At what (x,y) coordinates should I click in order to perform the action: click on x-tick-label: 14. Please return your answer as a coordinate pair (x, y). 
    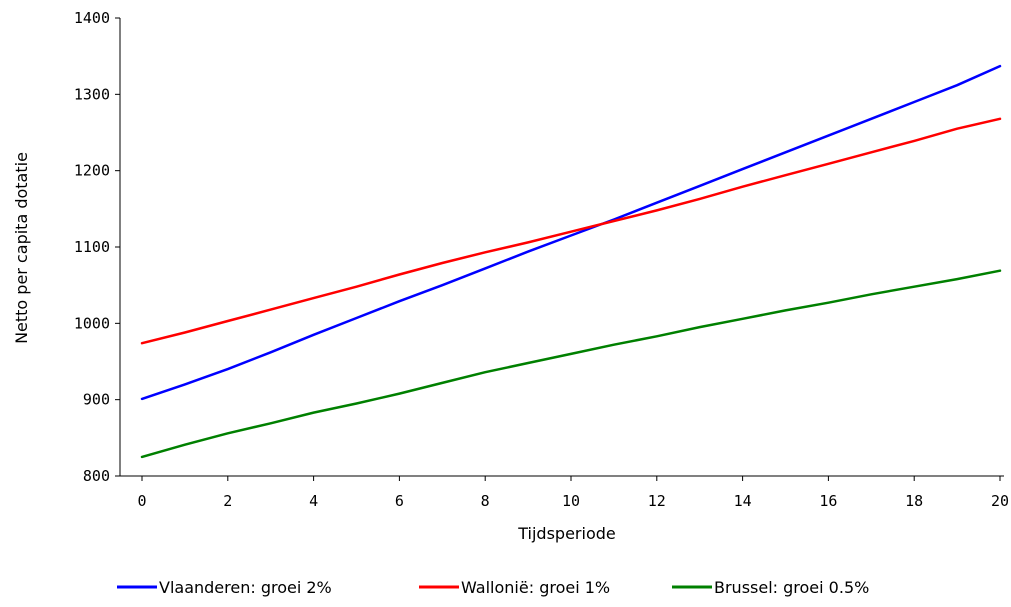
    Looking at the image, I should click on (743, 501).